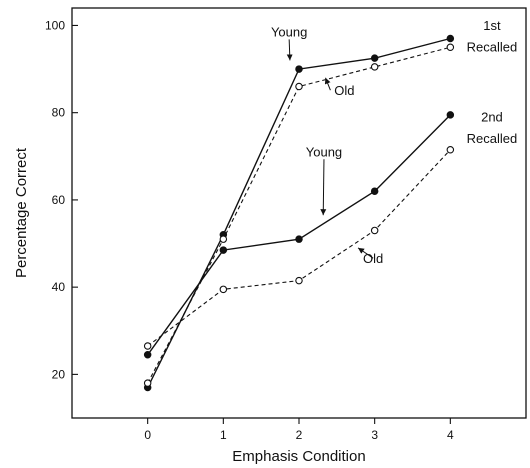 This screenshot has width=530, height=468. What do you see at coordinates (21, 212) in the screenshot?
I see `y-axis-title: Percentage Correct` at bounding box center [21, 212].